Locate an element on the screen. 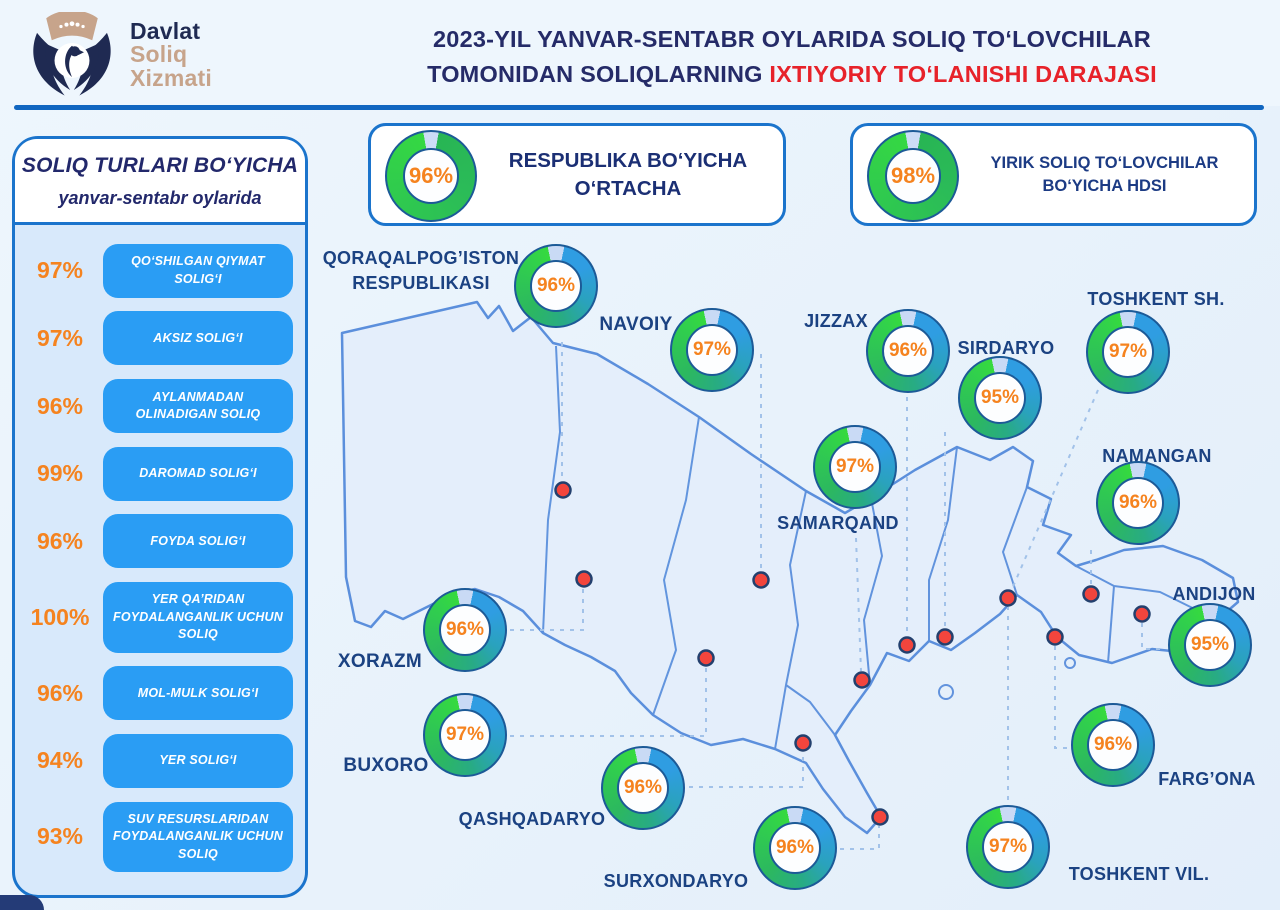 The width and height of the screenshot is (1280, 910). page-title-line2: TOMONIDAN SOLIQLARNING is located at coordinates (598, 74).